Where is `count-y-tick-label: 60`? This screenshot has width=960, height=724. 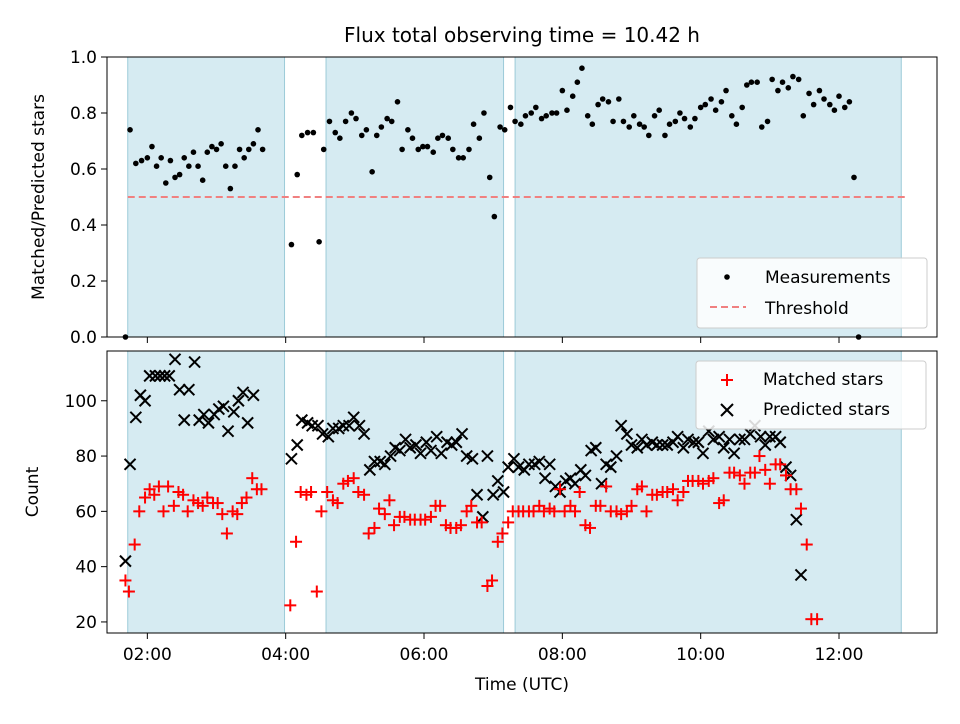
count-y-tick-label: 60 is located at coordinates (86, 512).